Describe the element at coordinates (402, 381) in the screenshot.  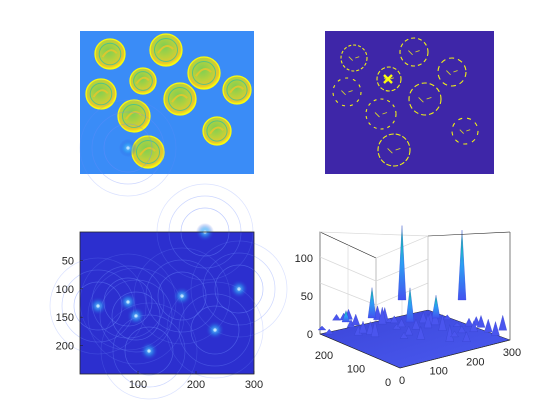
I see `surface-x-tick-label: 0` at that location.